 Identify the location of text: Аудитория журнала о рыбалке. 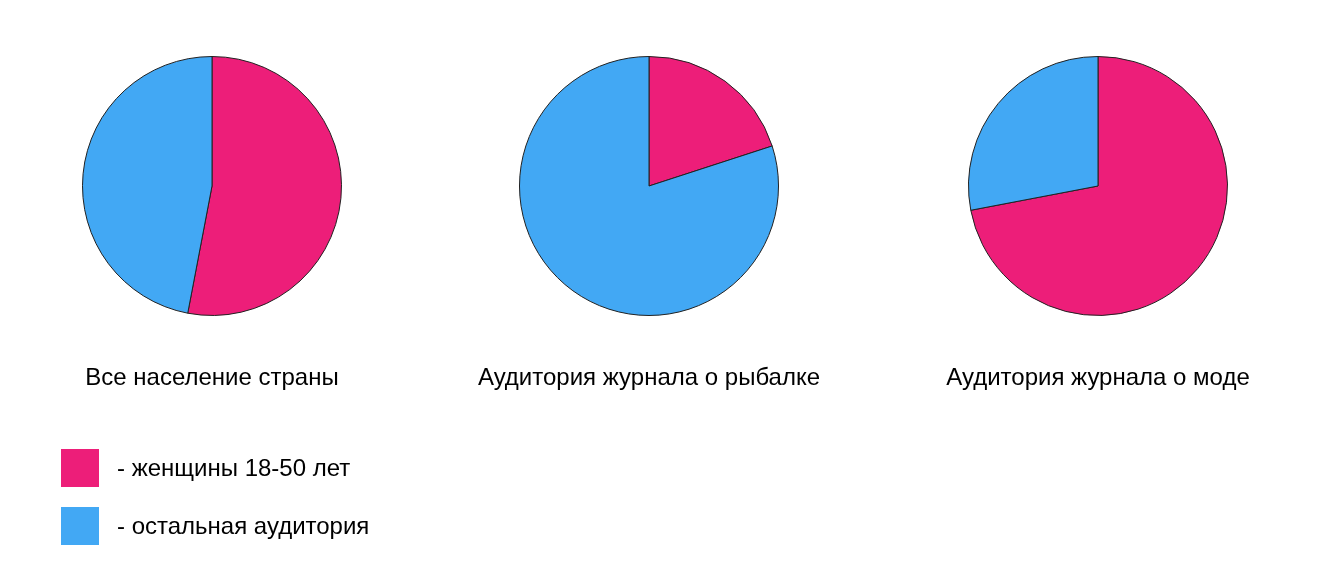
(649, 377).